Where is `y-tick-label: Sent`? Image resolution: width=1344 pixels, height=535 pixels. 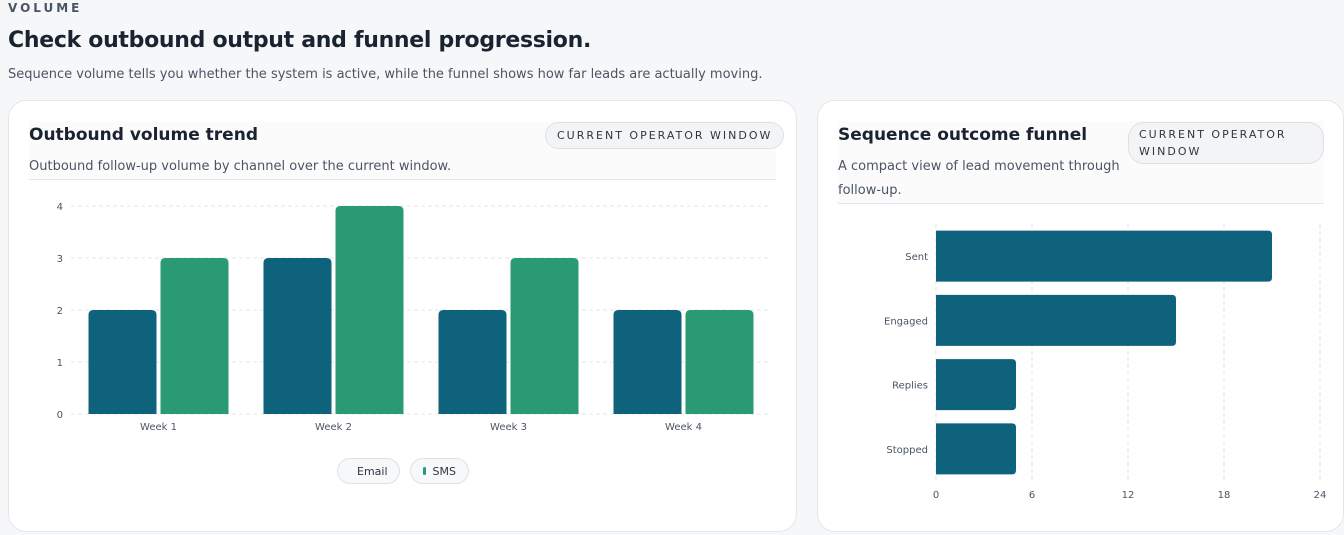
y-tick-label: Sent is located at coordinates (916, 257).